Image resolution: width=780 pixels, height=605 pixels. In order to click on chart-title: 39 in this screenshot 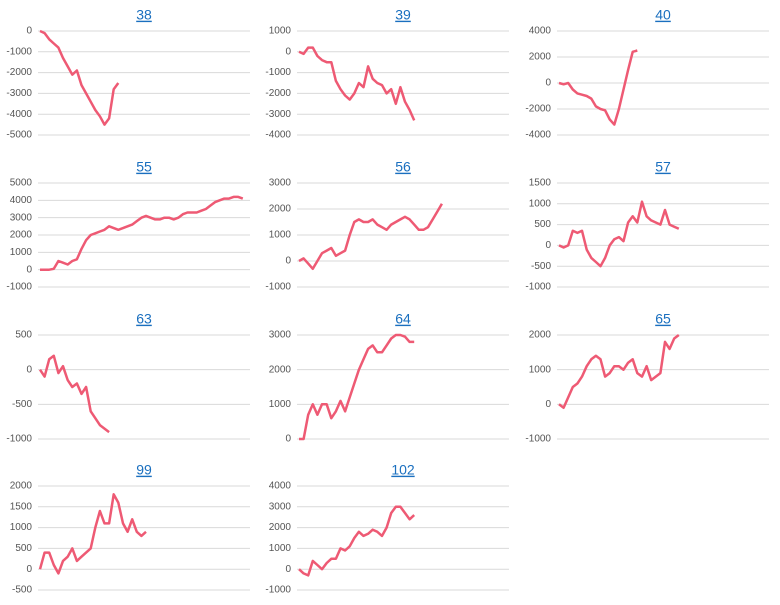, I will do `click(403, 15)`.